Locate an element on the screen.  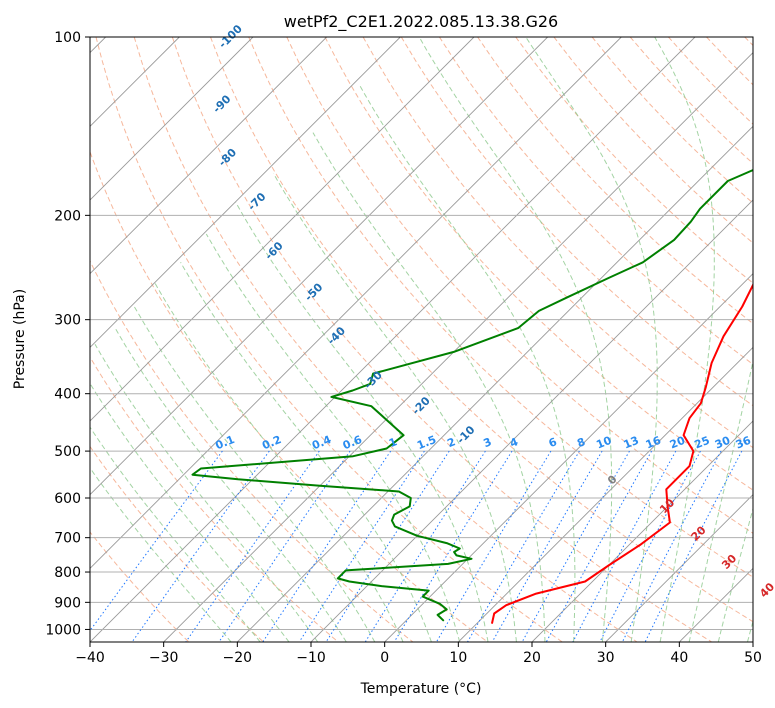
y-tick-label: 300 is located at coordinates (67, 321).